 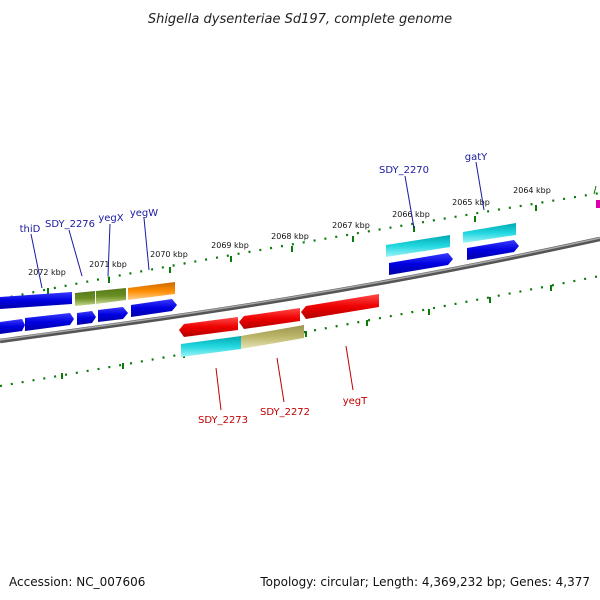 What do you see at coordinates (471, 202) in the screenshot?
I see `tick-label: 2065 kbp` at bounding box center [471, 202].